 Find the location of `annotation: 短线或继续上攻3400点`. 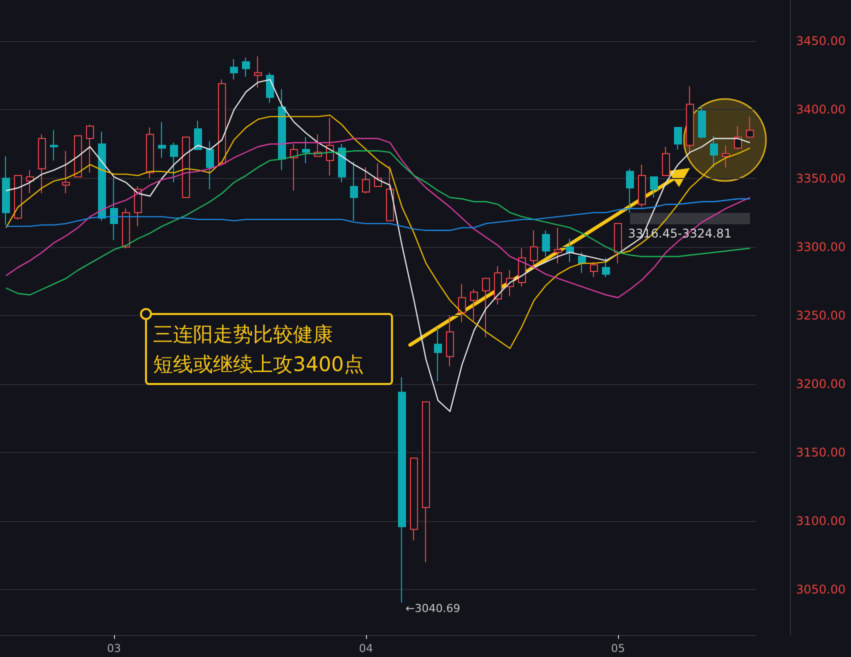

annotation: 短线或继续上攻3400点 is located at coordinates (259, 364).